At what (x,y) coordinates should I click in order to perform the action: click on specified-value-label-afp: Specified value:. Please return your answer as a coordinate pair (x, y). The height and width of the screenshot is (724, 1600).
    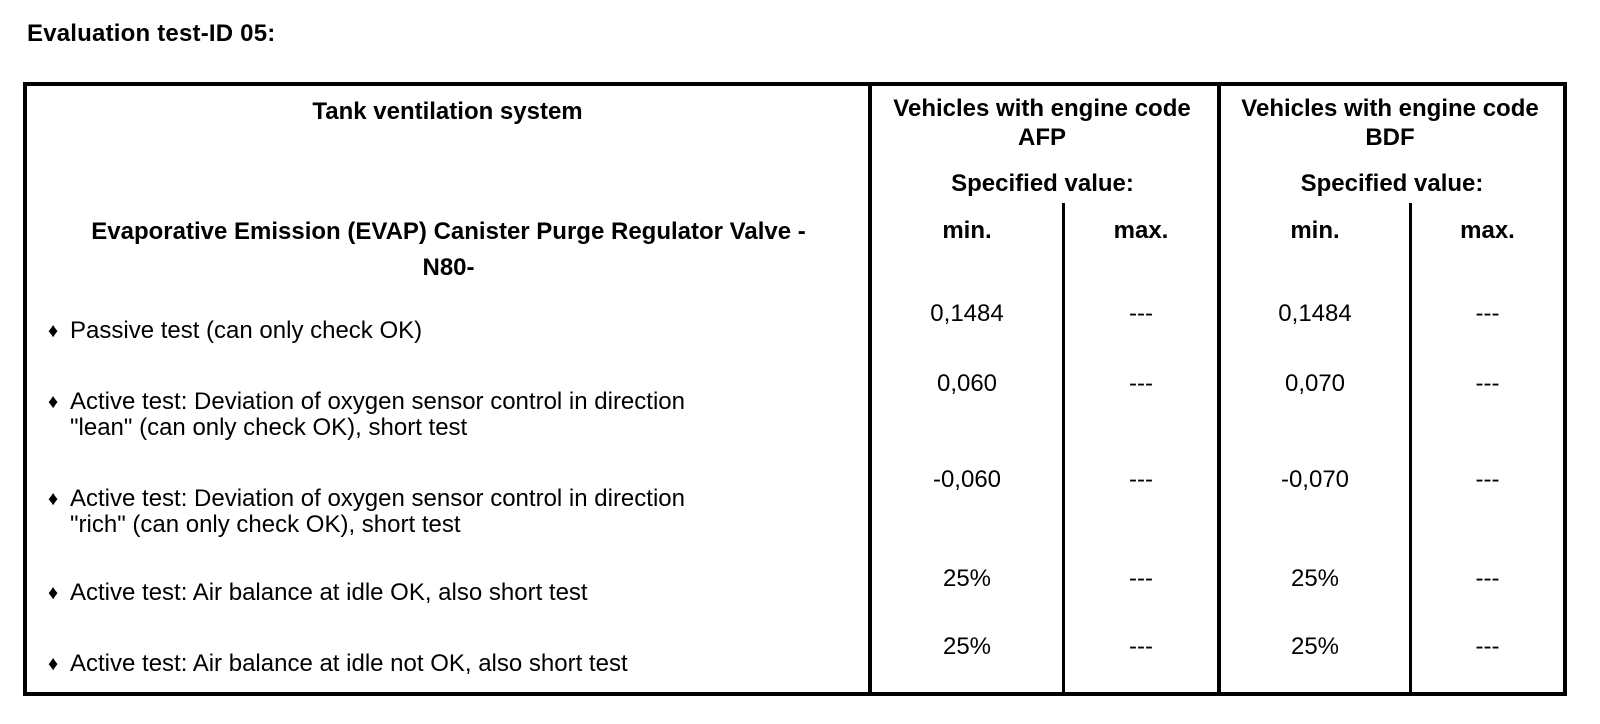
    Looking at the image, I should click on (1042, 183).